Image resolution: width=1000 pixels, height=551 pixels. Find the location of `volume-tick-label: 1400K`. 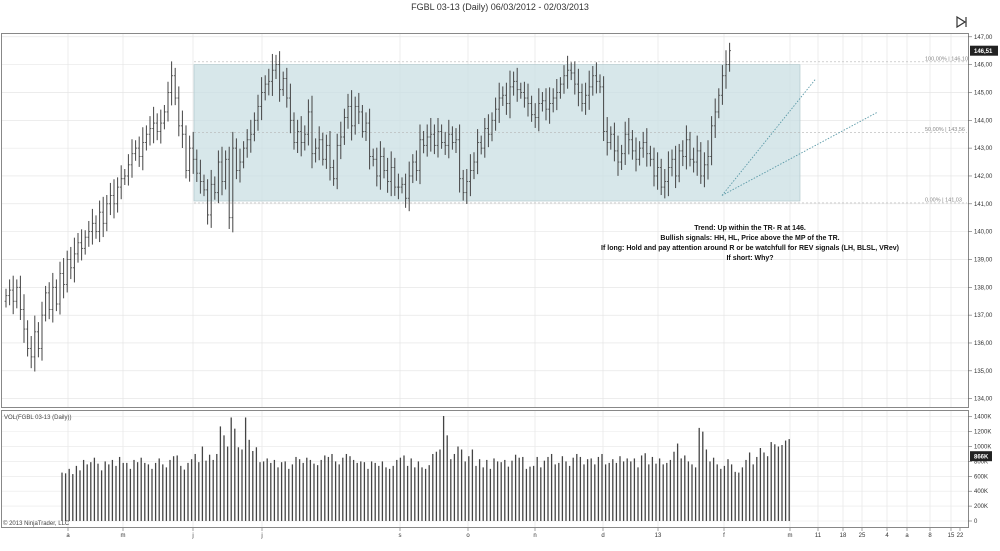

volume-tick-label: 1400K is located at coordinates (982, 418).